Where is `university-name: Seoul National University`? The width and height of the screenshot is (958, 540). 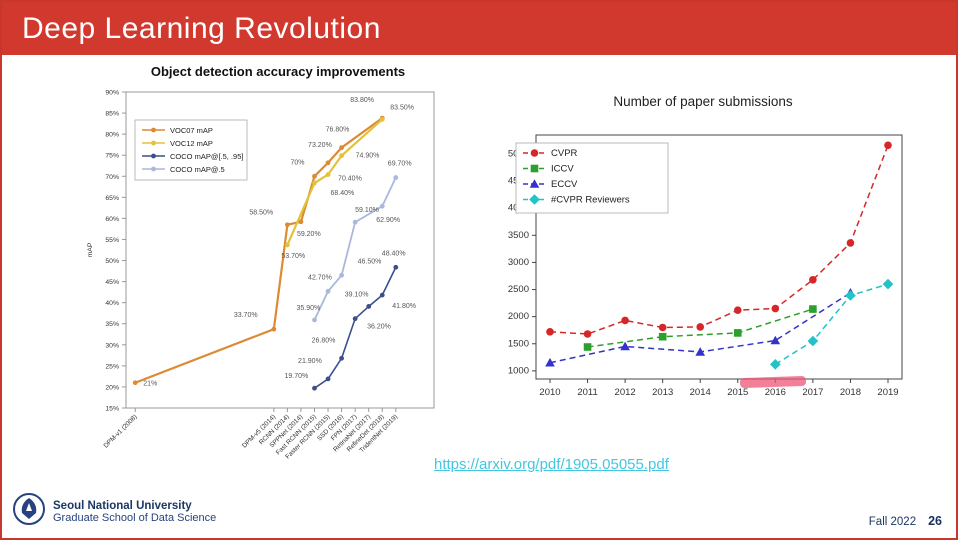
university-name: Seoul National University is located at coordinates (122, 505).